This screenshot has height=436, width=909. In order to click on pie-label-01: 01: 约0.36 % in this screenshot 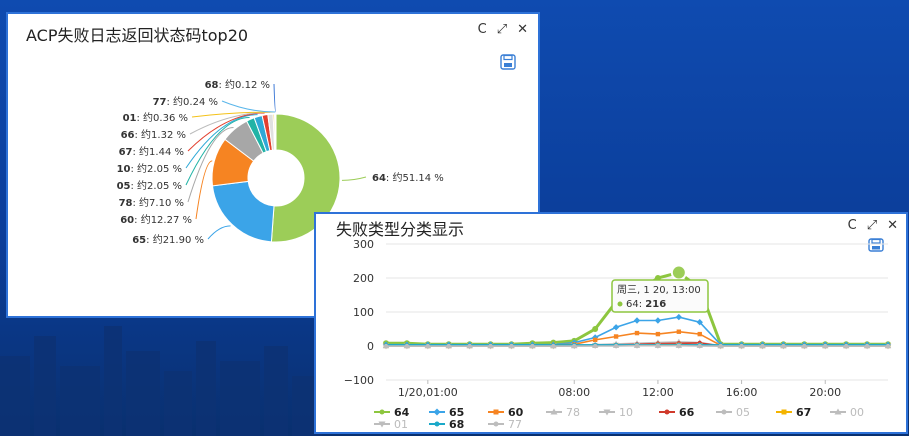, I will do `click(155, 117)`.